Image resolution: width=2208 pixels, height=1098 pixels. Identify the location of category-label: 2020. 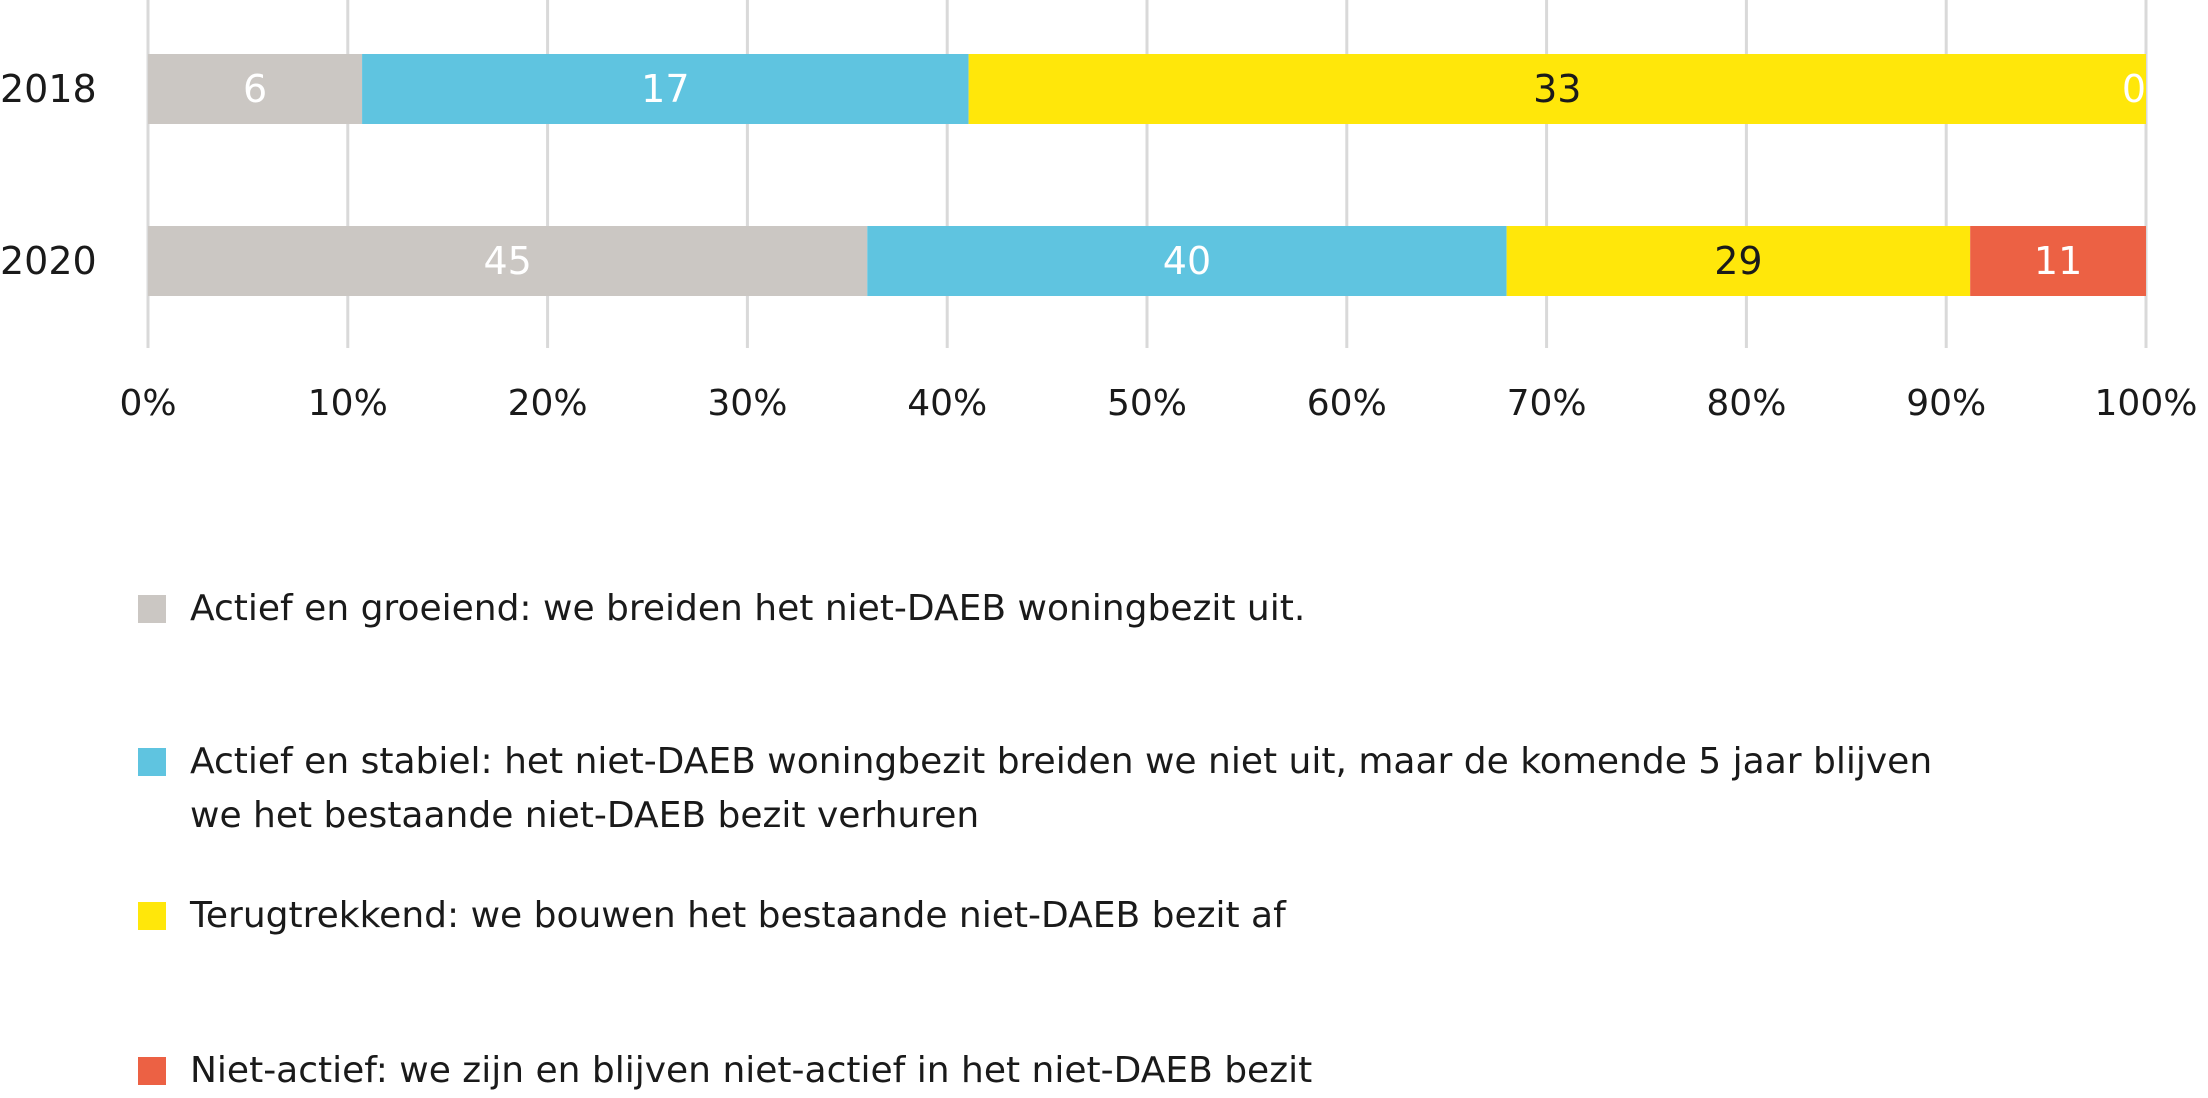
(48, 261).